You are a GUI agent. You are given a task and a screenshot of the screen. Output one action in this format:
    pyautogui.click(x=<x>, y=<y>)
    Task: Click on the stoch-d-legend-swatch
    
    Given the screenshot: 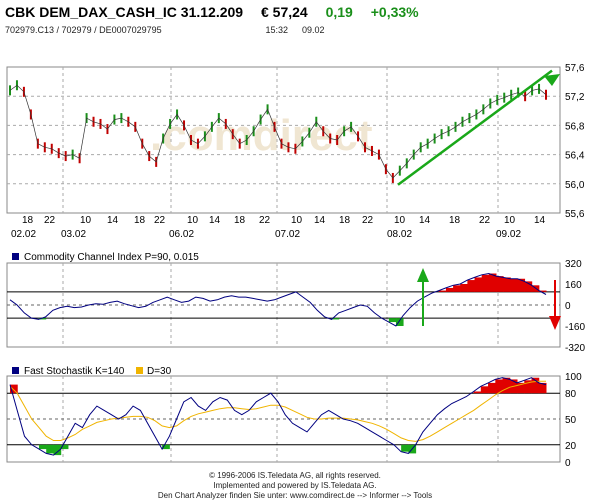 What is the action you would take?
    pyautogui.click(x=139, y=370)
    